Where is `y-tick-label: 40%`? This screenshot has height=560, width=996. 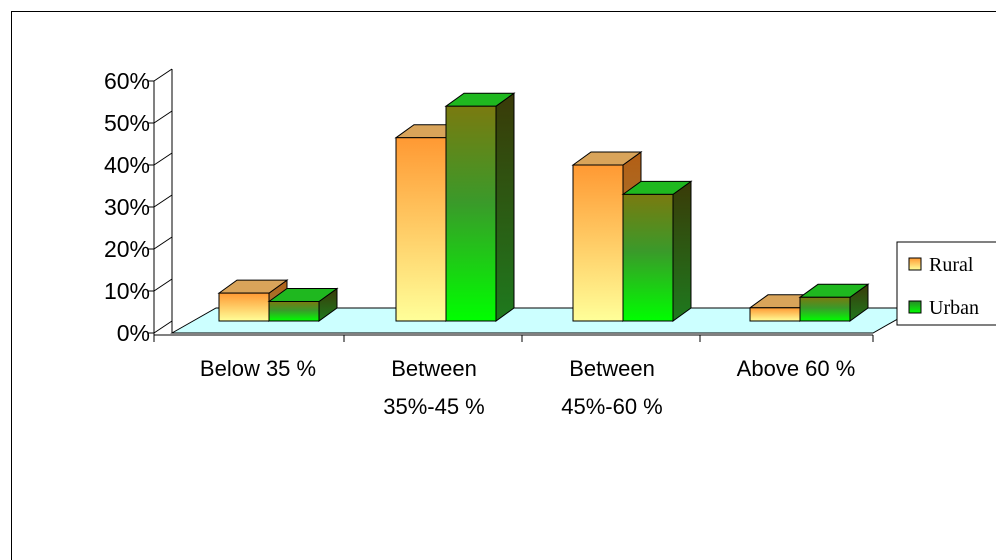 y-tick-label: 40% is located at coordinates (127, 165).